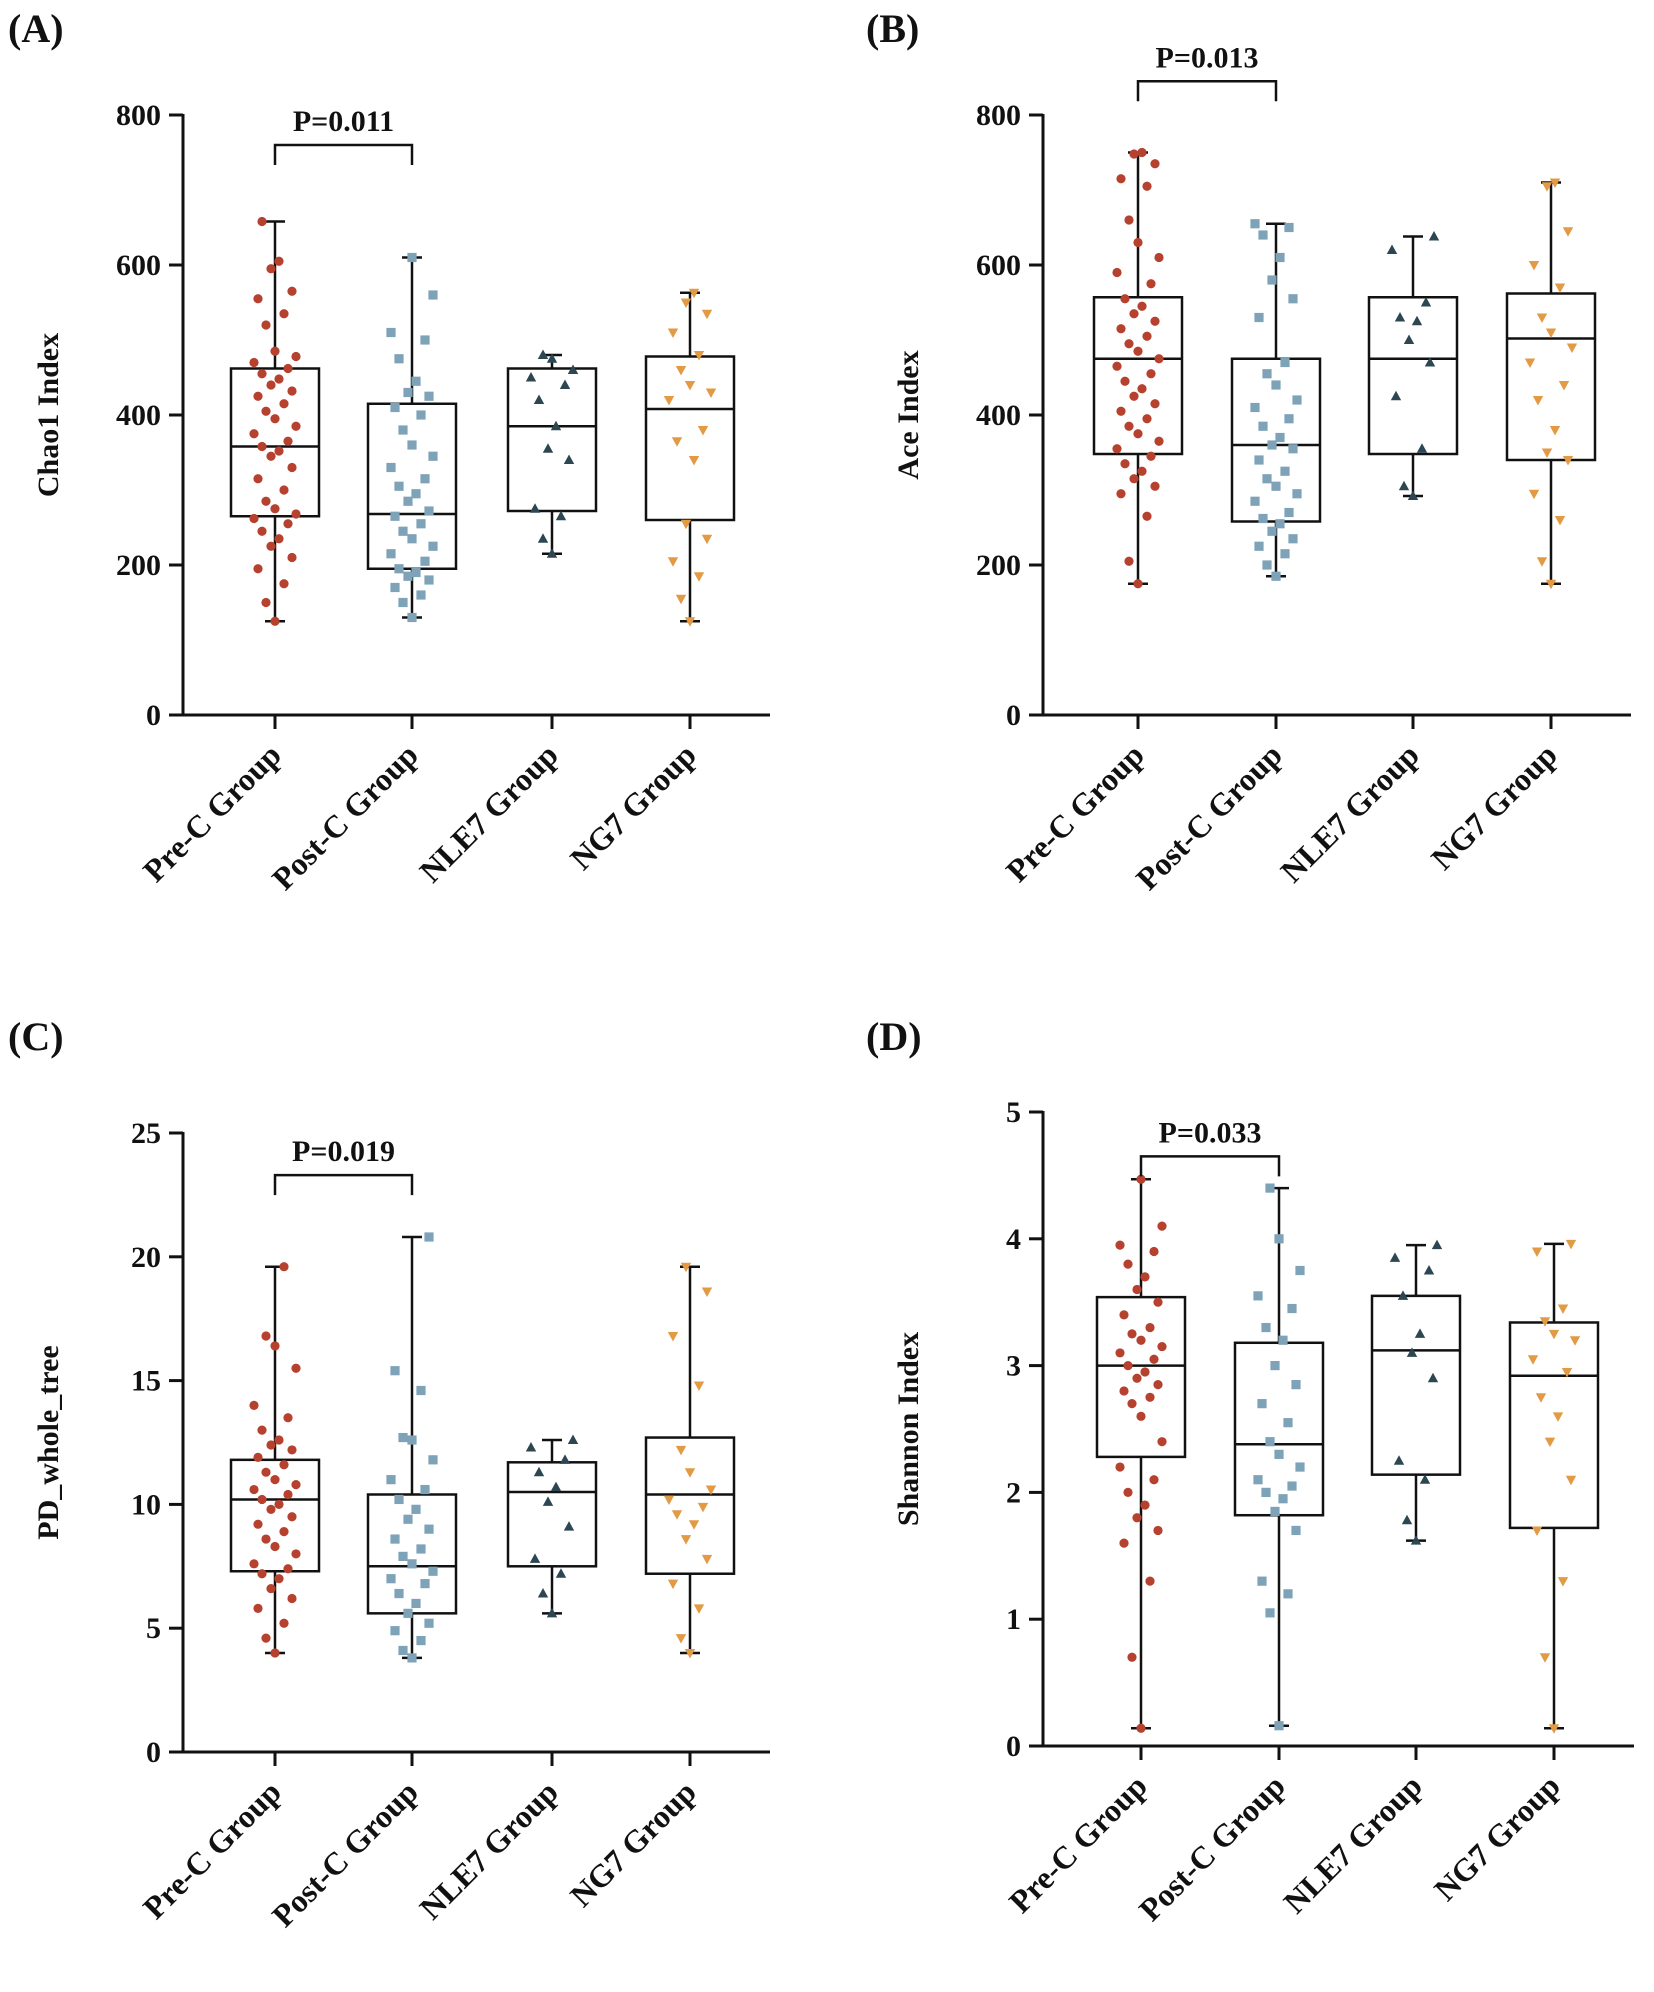 Image resolution: width=1654 pixels, height=1992 pixels. What do you see at coordinates (1075, 812) in the screenshot?
I see `x-category-label: Pre-C Group` at bounding box center [1075, 812].